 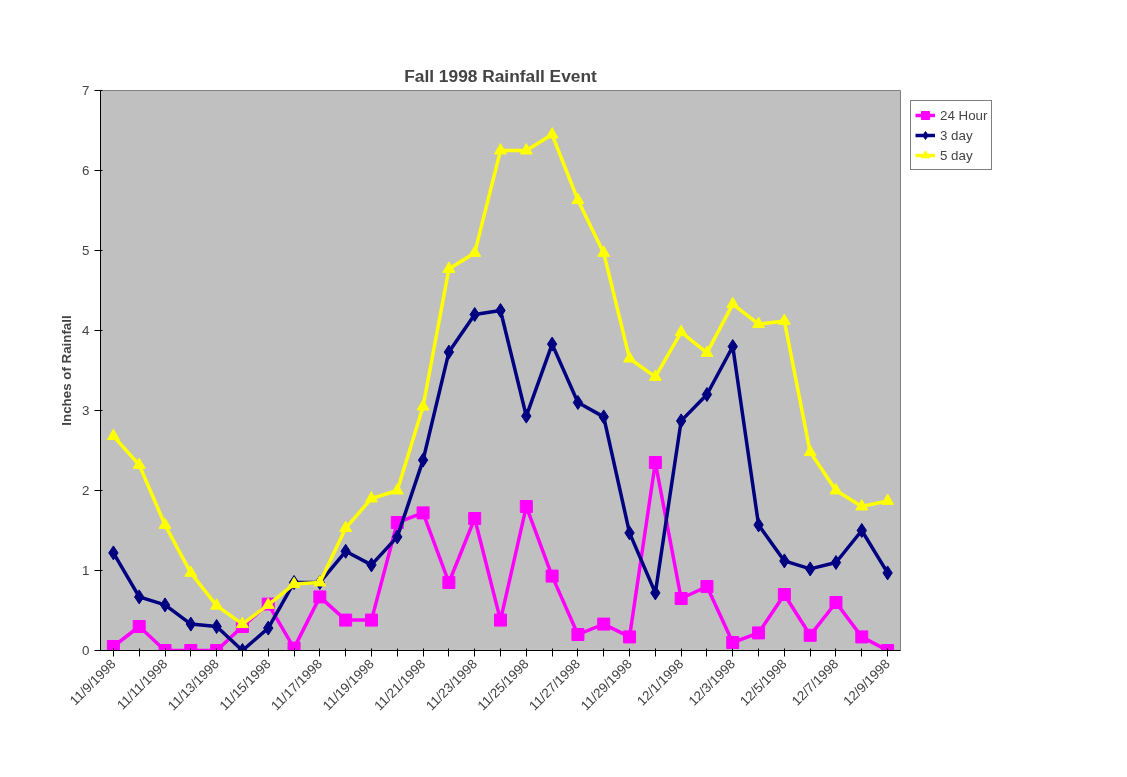 I want to click on legend-label: 5 day, so click(x=956, y=155).